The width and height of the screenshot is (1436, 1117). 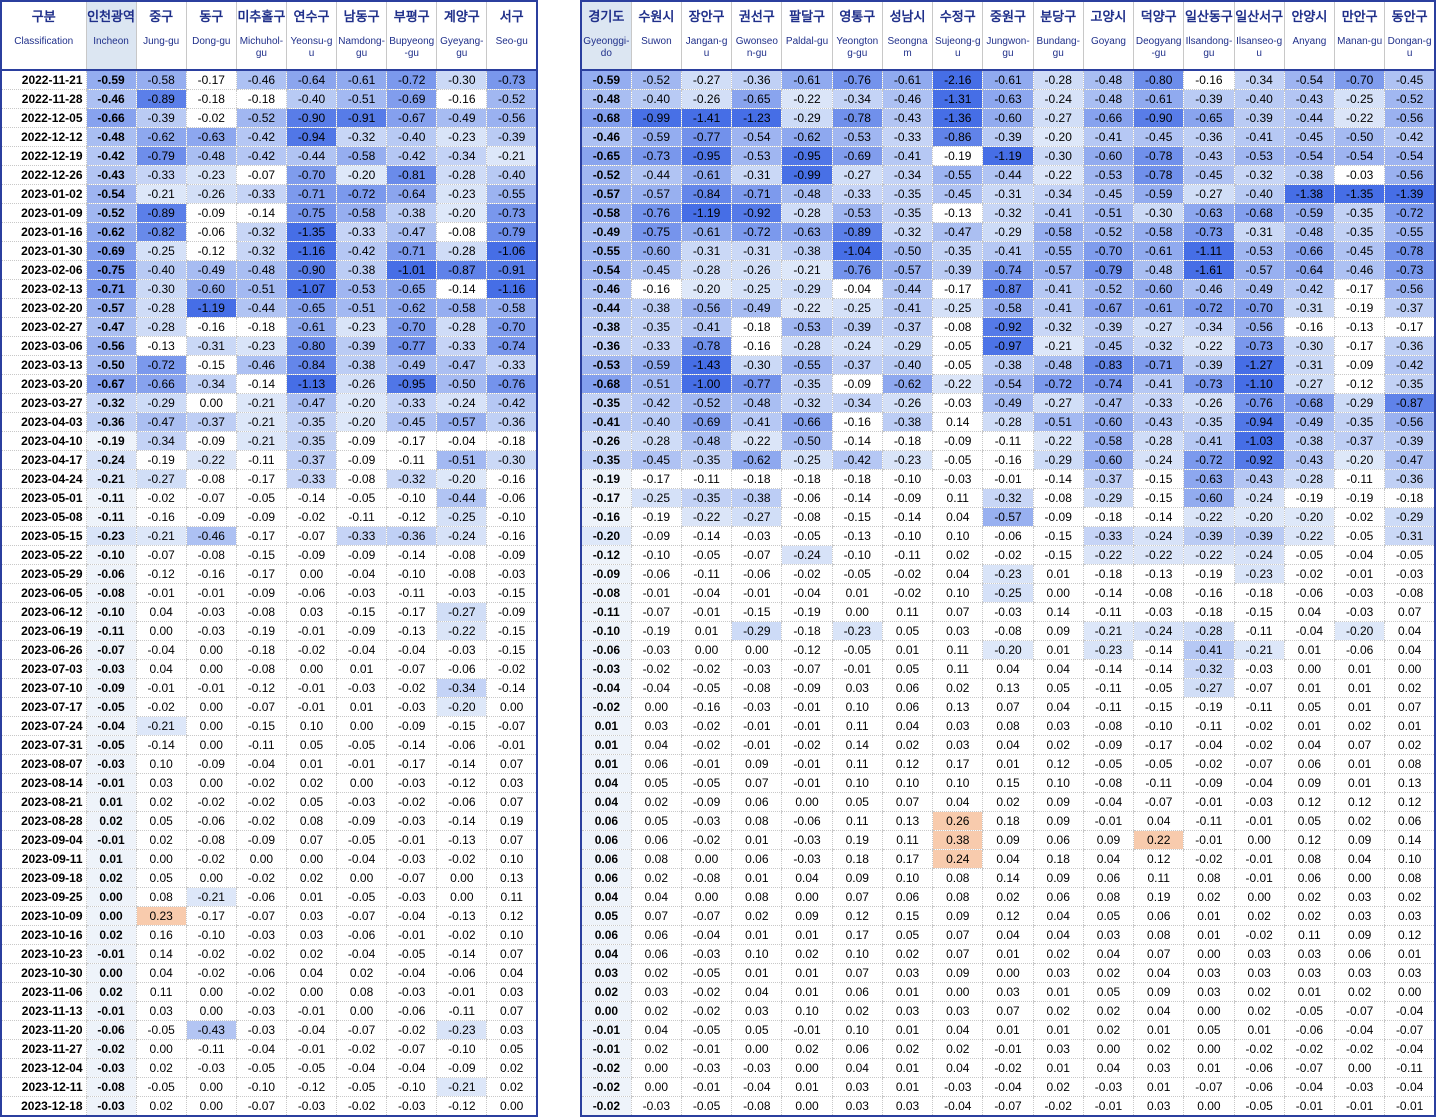 I want to click on value-cell: -0.06, so click(x=756, y=574).